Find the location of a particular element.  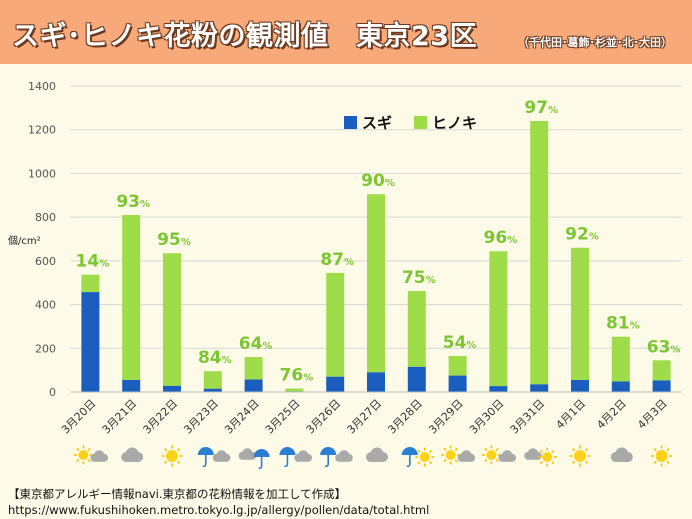

hinoki-percent-label: 97% is located at coordinates (541, 108).